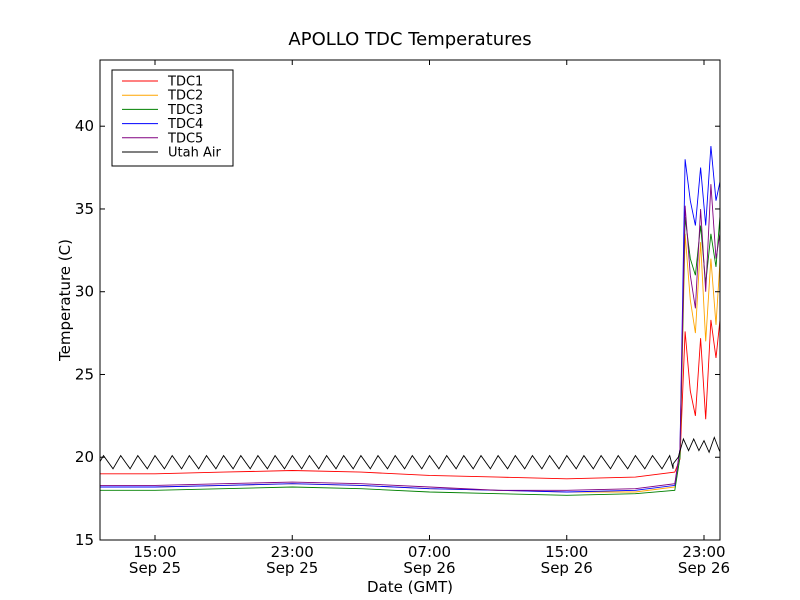  Describe the element at coordinates (84, 209) in the screenshot. I see `y-tick-label: 35` at that location.